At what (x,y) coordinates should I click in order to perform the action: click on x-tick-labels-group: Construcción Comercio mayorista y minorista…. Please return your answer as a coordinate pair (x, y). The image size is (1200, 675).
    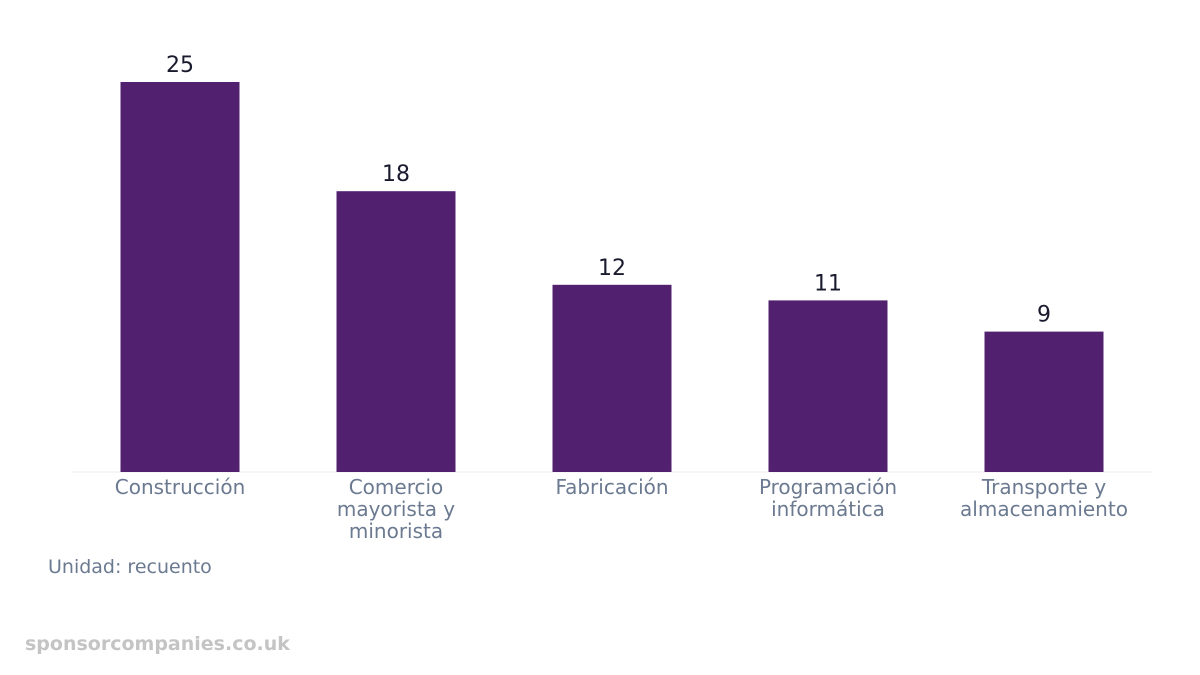
    Looking at the image, I should click on (621, 509).